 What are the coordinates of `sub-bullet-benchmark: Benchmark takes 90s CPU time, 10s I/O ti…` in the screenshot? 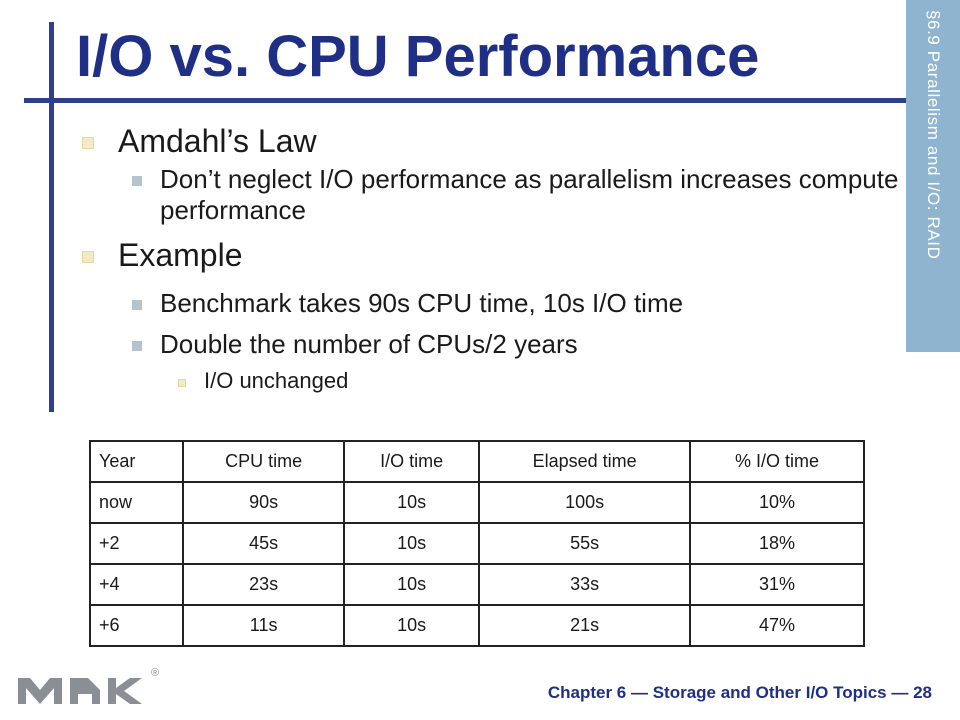 It's located at (495, 303).